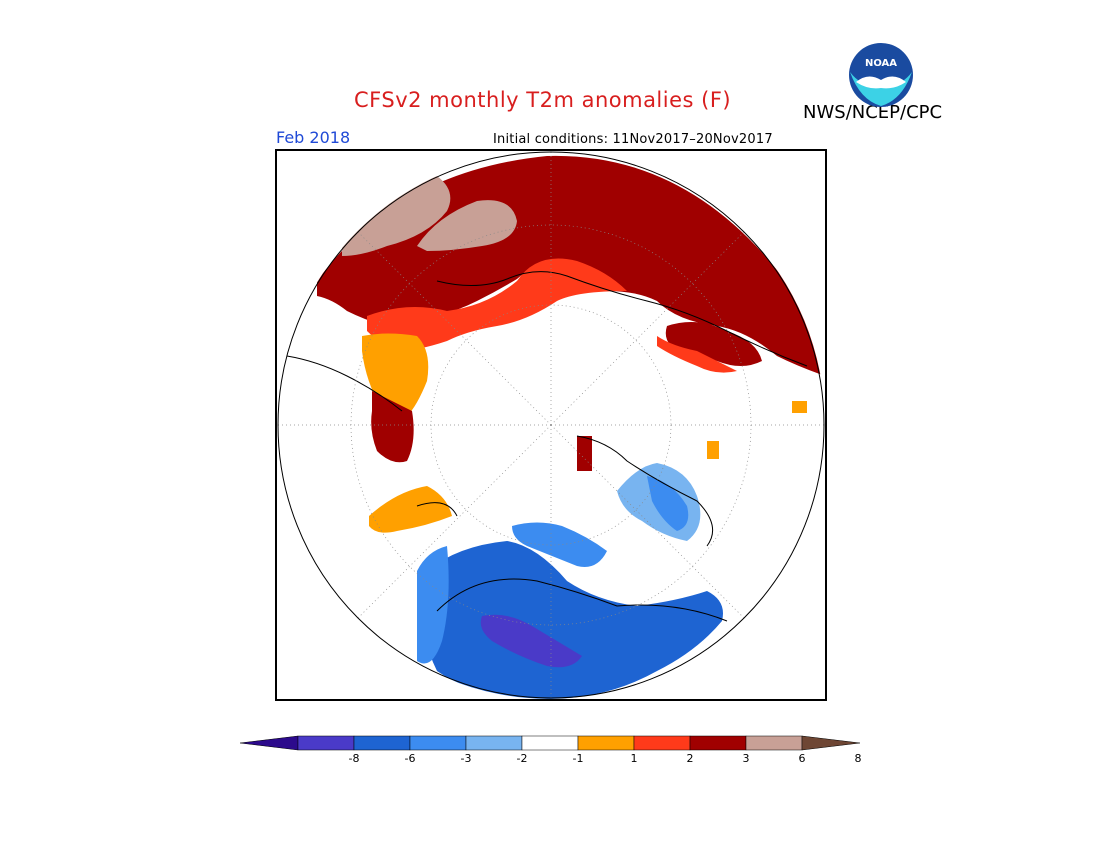  I want to click on noaa-logo-icon: NOAA, so click(881, 75).